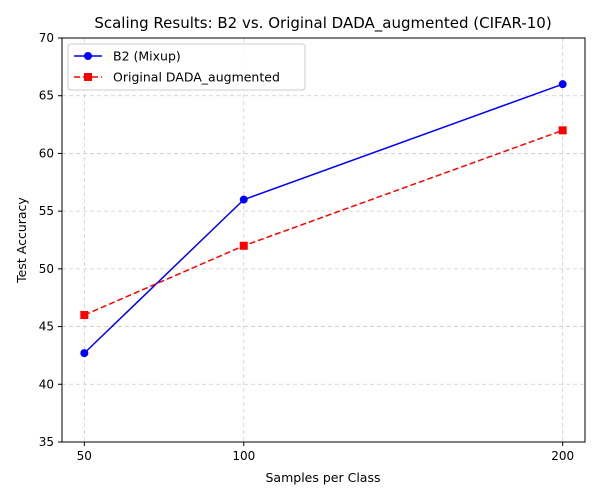 The height and width of the screenshot is (500, 600). I want to click on y-tick-label: 35, so click(46, 442).